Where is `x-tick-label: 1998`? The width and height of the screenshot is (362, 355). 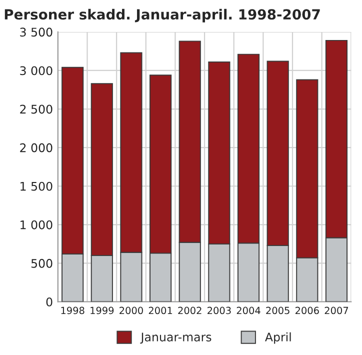
x-tick-label: 1998 is located at coordinates (72, 310).